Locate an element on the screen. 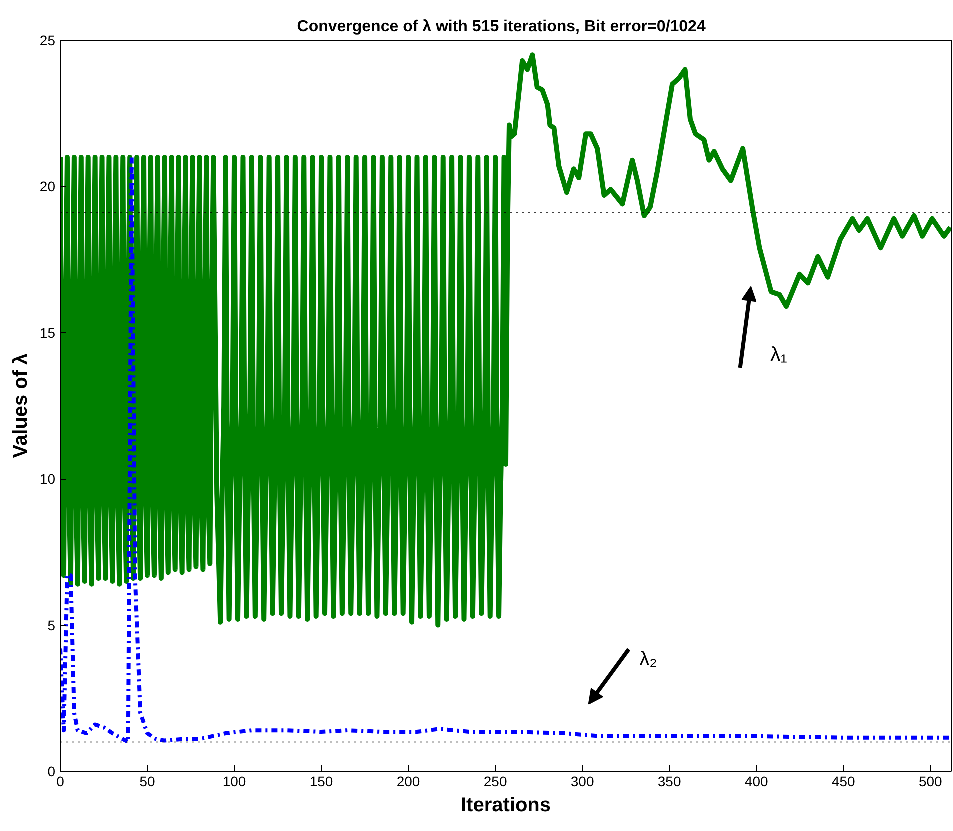 This screenshot has width=953, height=831. x-tick-label: 500 is located at coordinates (930, 782).